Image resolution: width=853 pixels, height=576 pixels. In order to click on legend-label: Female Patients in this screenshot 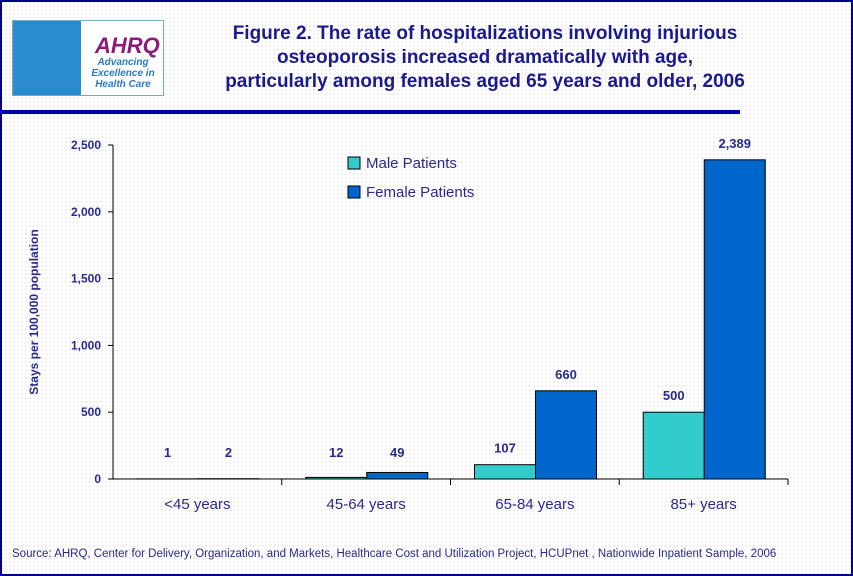, I will do `click(420, 192)`.